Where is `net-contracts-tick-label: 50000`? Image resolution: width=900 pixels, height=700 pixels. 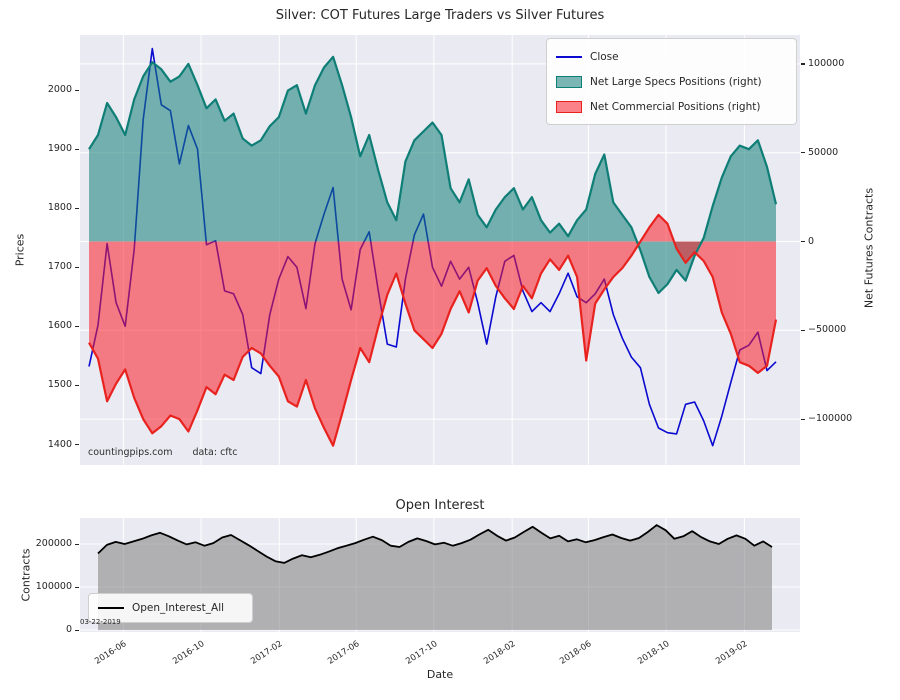 net-contracts-tick-label: 50000 is located at coordinates (823, 152).